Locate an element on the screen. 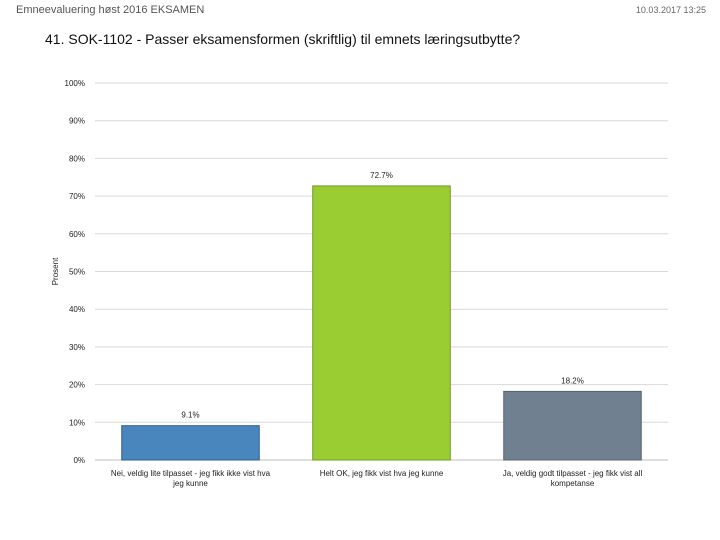 Image resolution: width=720 pixels, height=540 pixels. y-tick-label: 50% is located at coordinates (77, 272).